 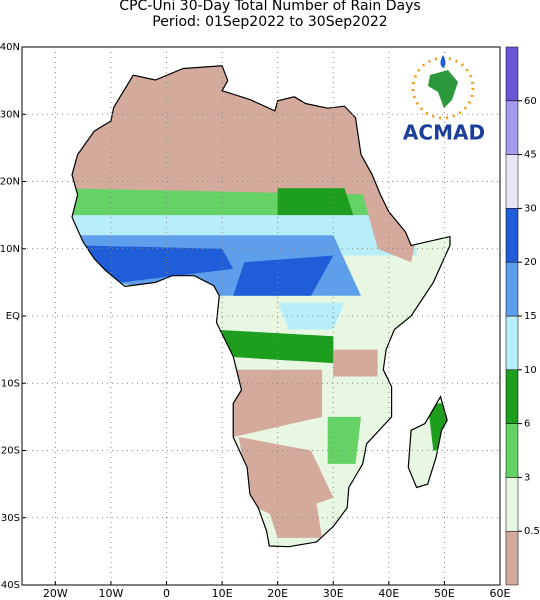 I want to click on y-tick-label: 30N, so click(x=10, y=114).